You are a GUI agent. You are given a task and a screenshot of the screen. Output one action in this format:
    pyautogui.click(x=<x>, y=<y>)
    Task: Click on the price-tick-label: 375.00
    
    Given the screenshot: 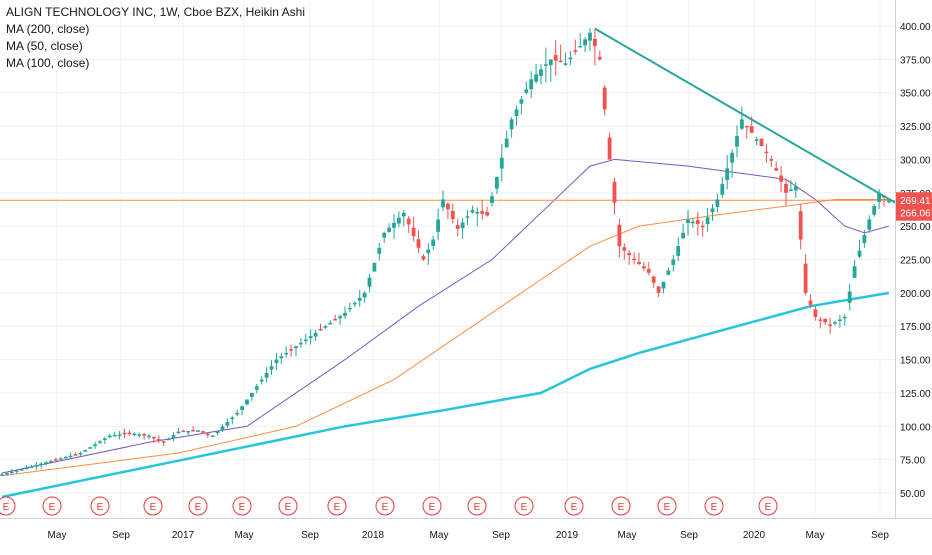 What is the action you would take?
    pyautogui.click(x=915, y=60)
    